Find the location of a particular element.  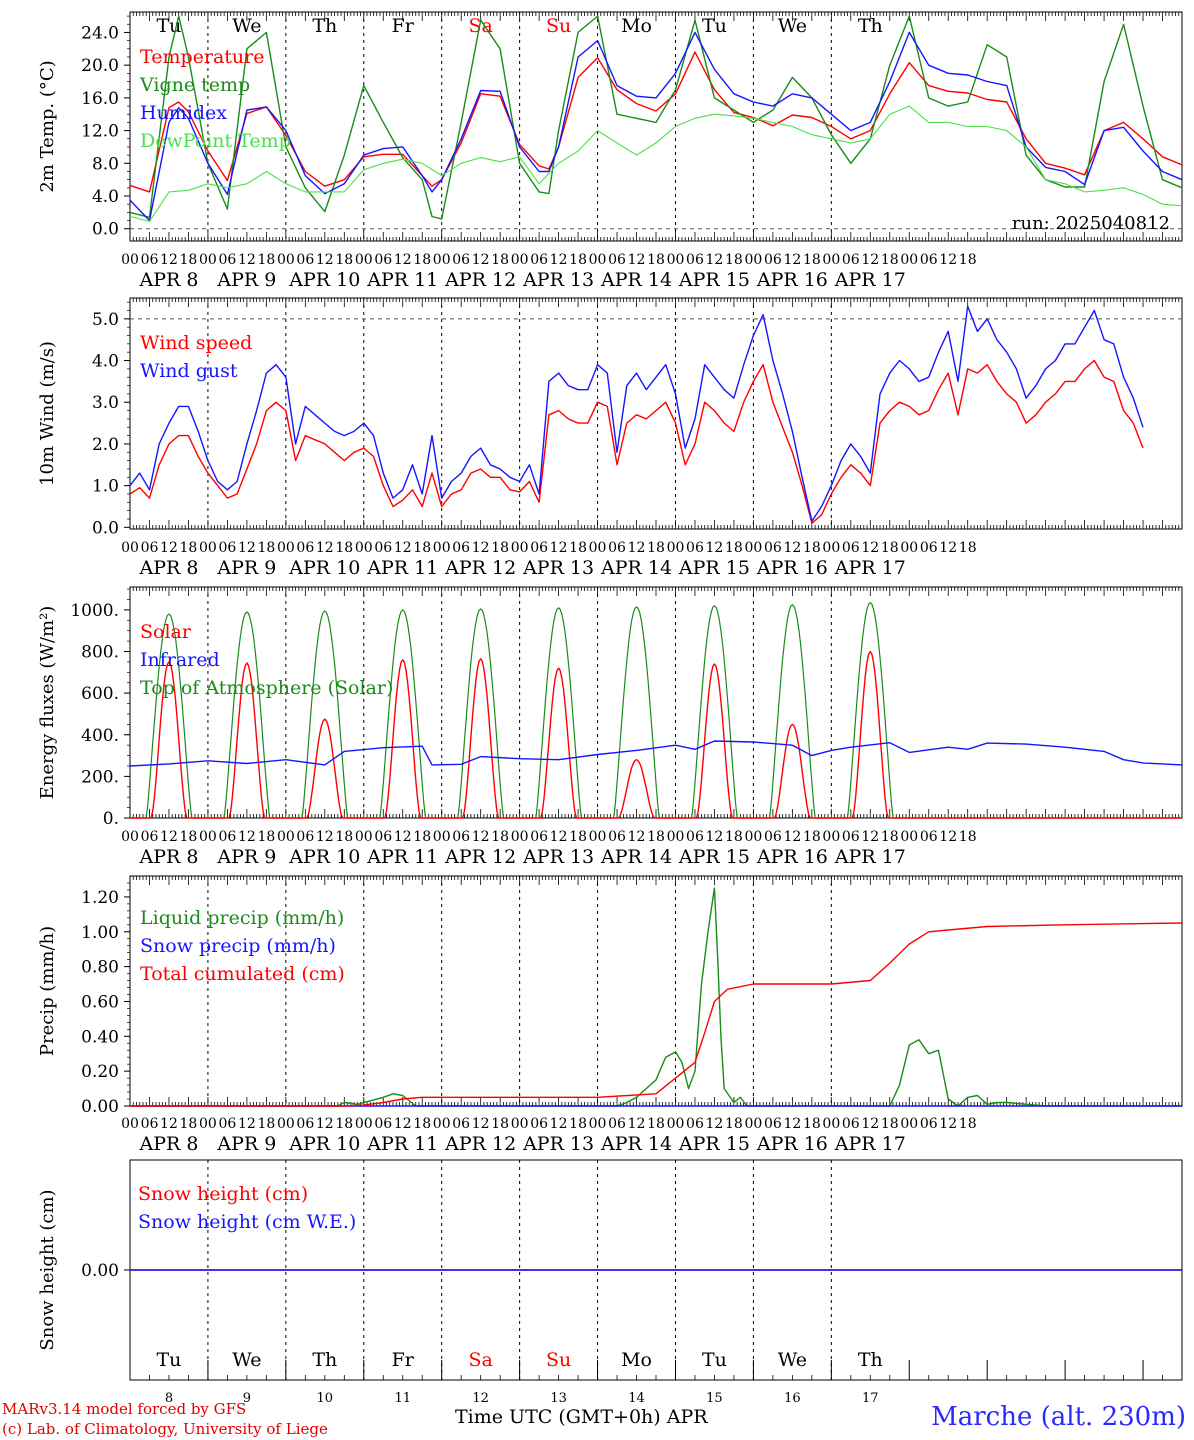

credit-model: MARv3.14 model forced by GFS is located at coordinates (124, 1409).